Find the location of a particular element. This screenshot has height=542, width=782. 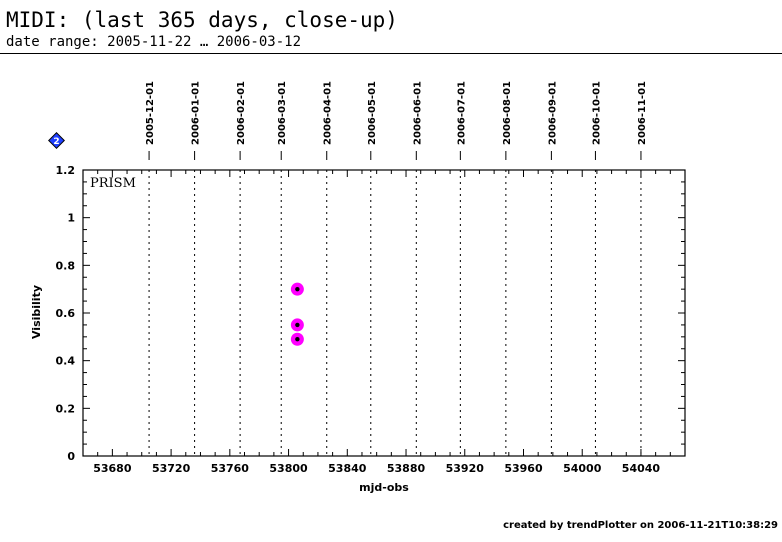

x-tick-label: 53720 is located at coordinates (171, 468).